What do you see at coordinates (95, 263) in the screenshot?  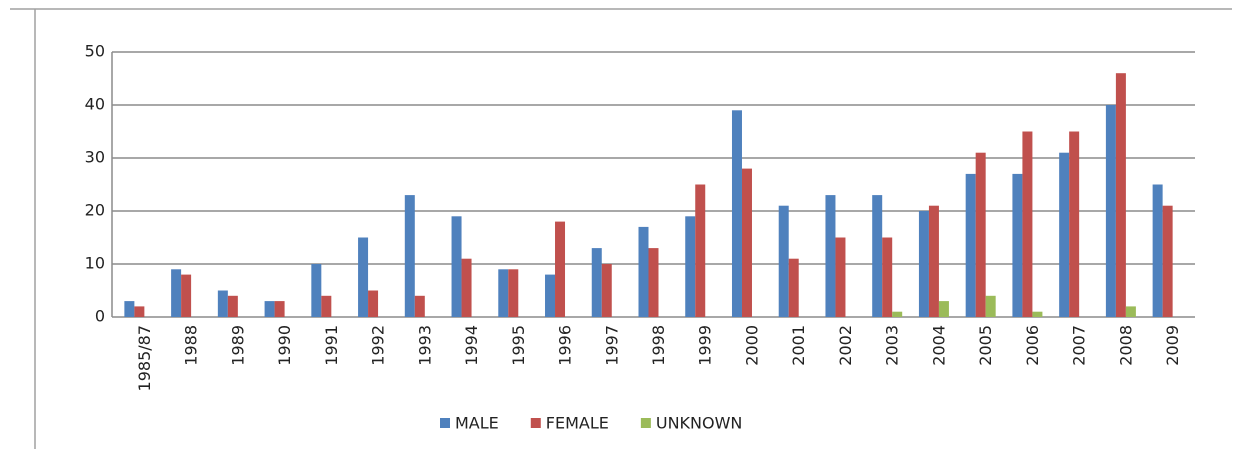 I see `y-tick-label: 10` at bounding box center [95, 263].